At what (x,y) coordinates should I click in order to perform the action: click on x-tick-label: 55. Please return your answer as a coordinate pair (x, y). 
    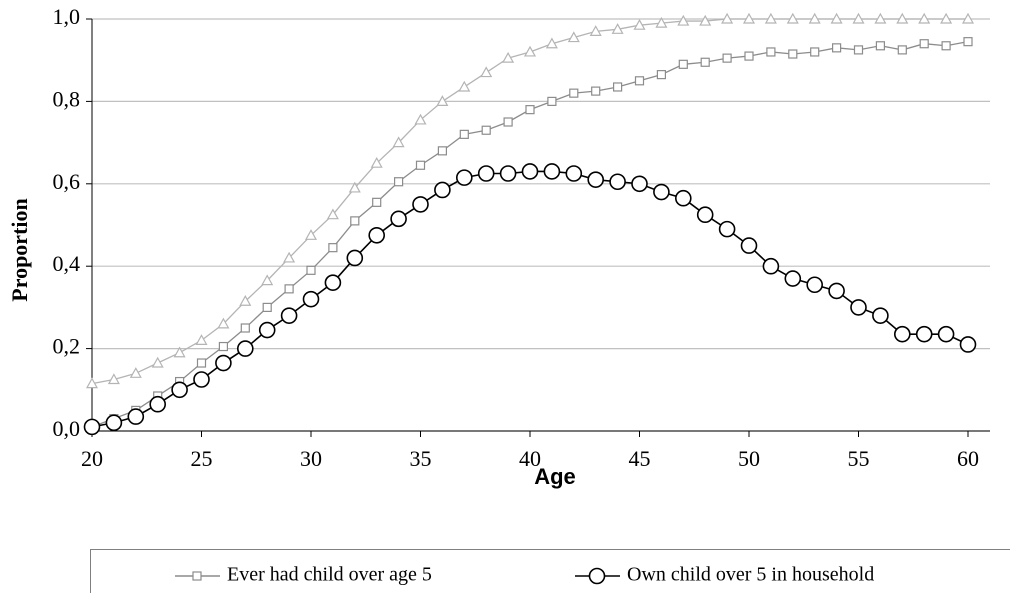
    Looking at the image, I should click on (859, 458).